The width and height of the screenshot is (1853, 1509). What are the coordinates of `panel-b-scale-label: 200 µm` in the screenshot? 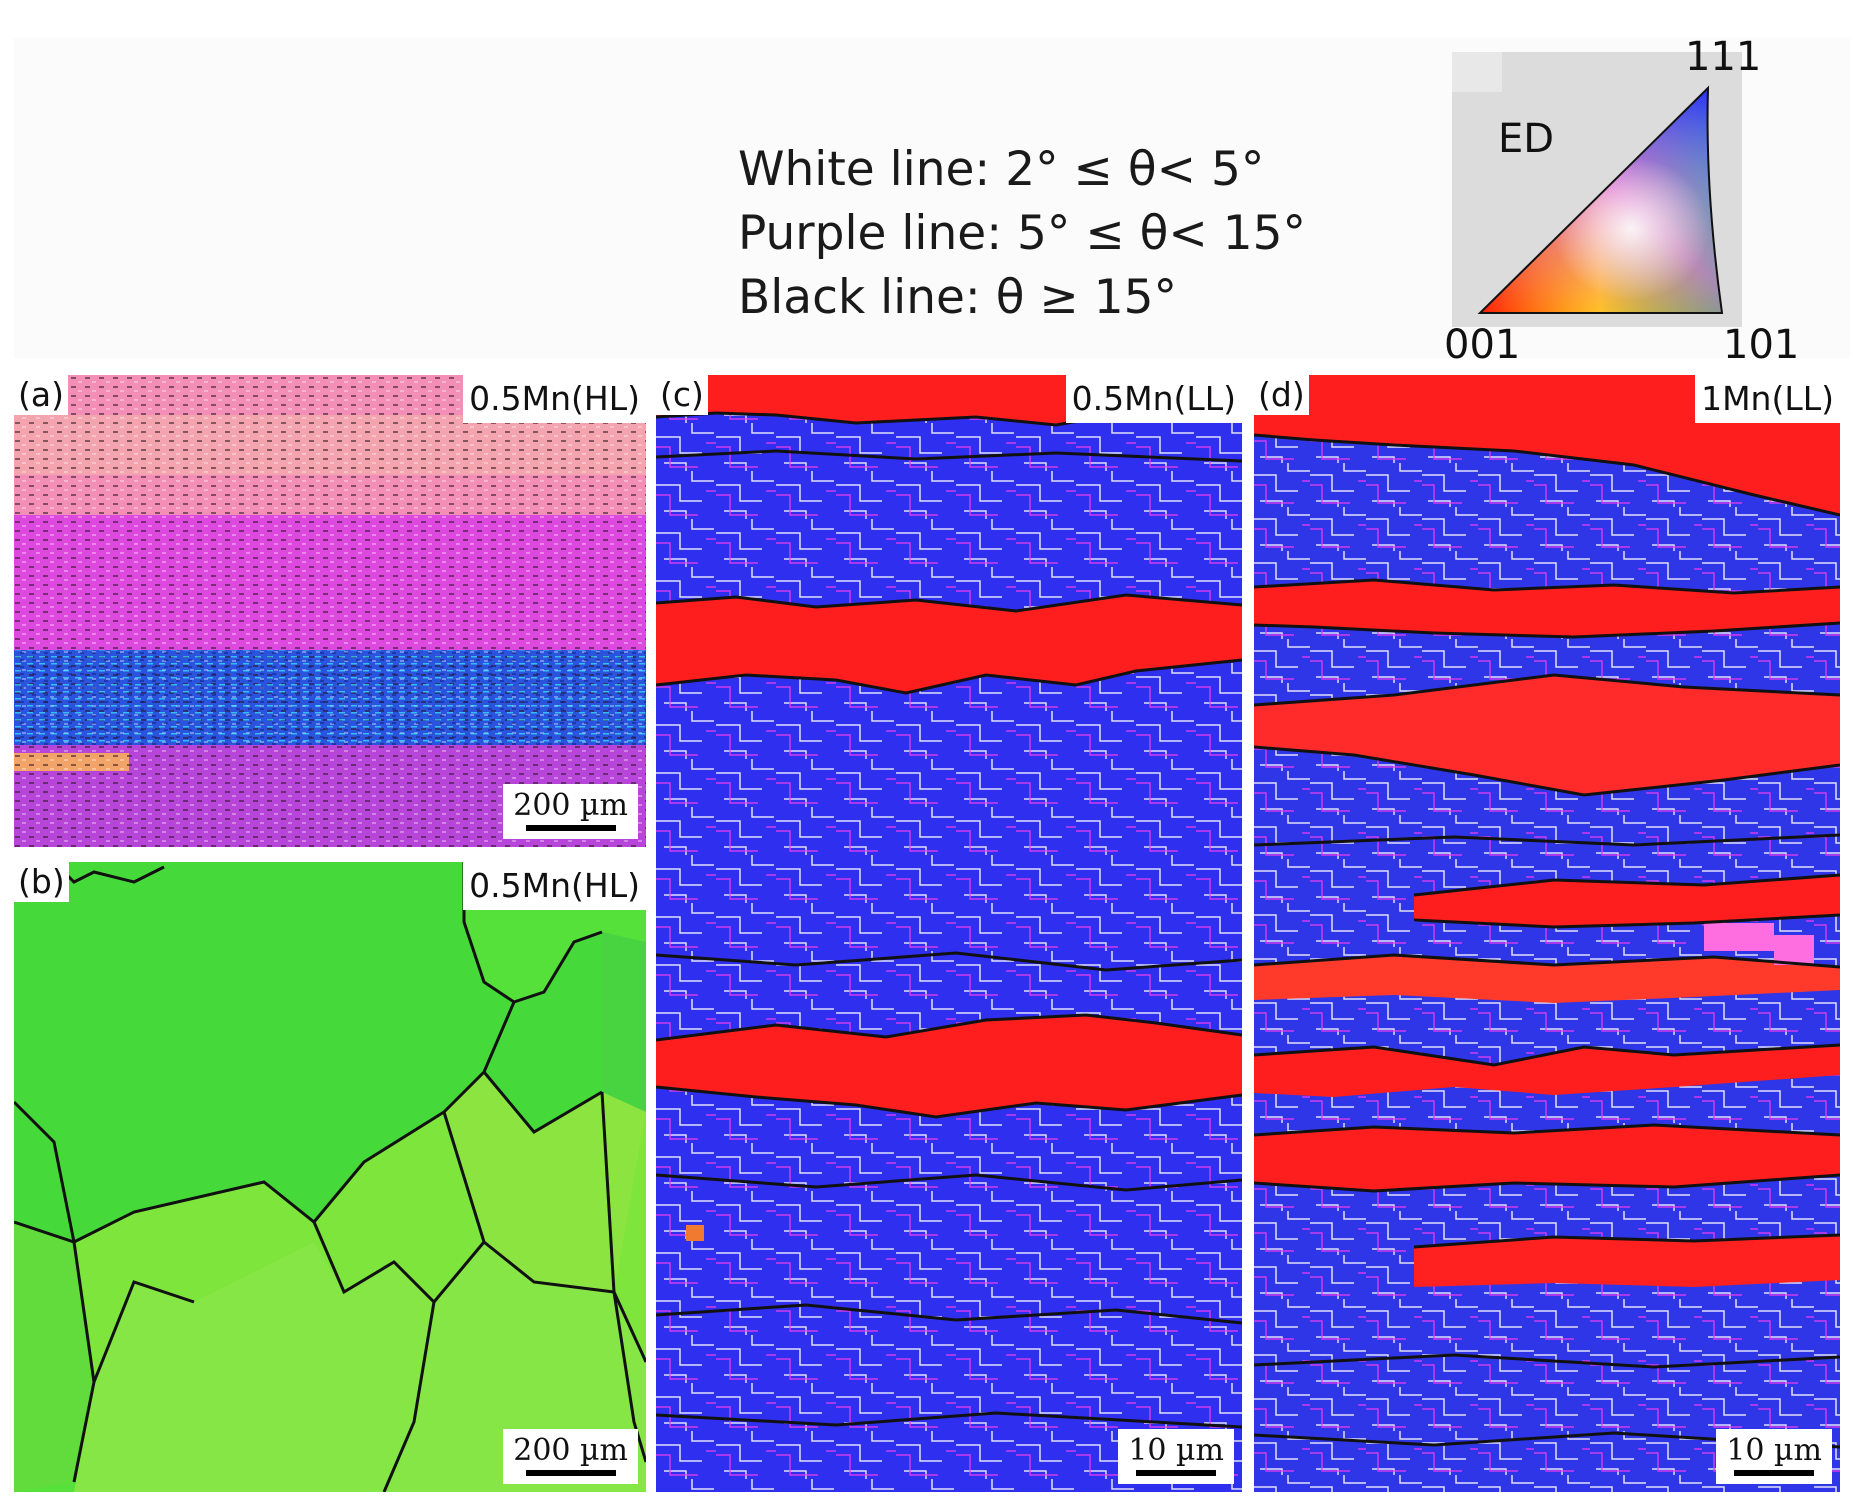 It's located at (570, 1450).